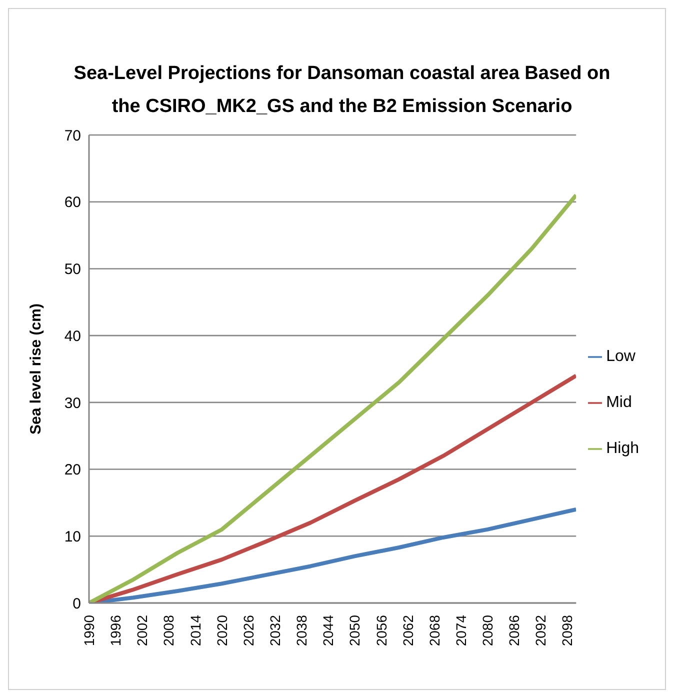 The image size is (674, 698). What do you see at coordinates (622, 448) in the screenshot?
I see `legend-label: High` at bounding box center [622, 448].